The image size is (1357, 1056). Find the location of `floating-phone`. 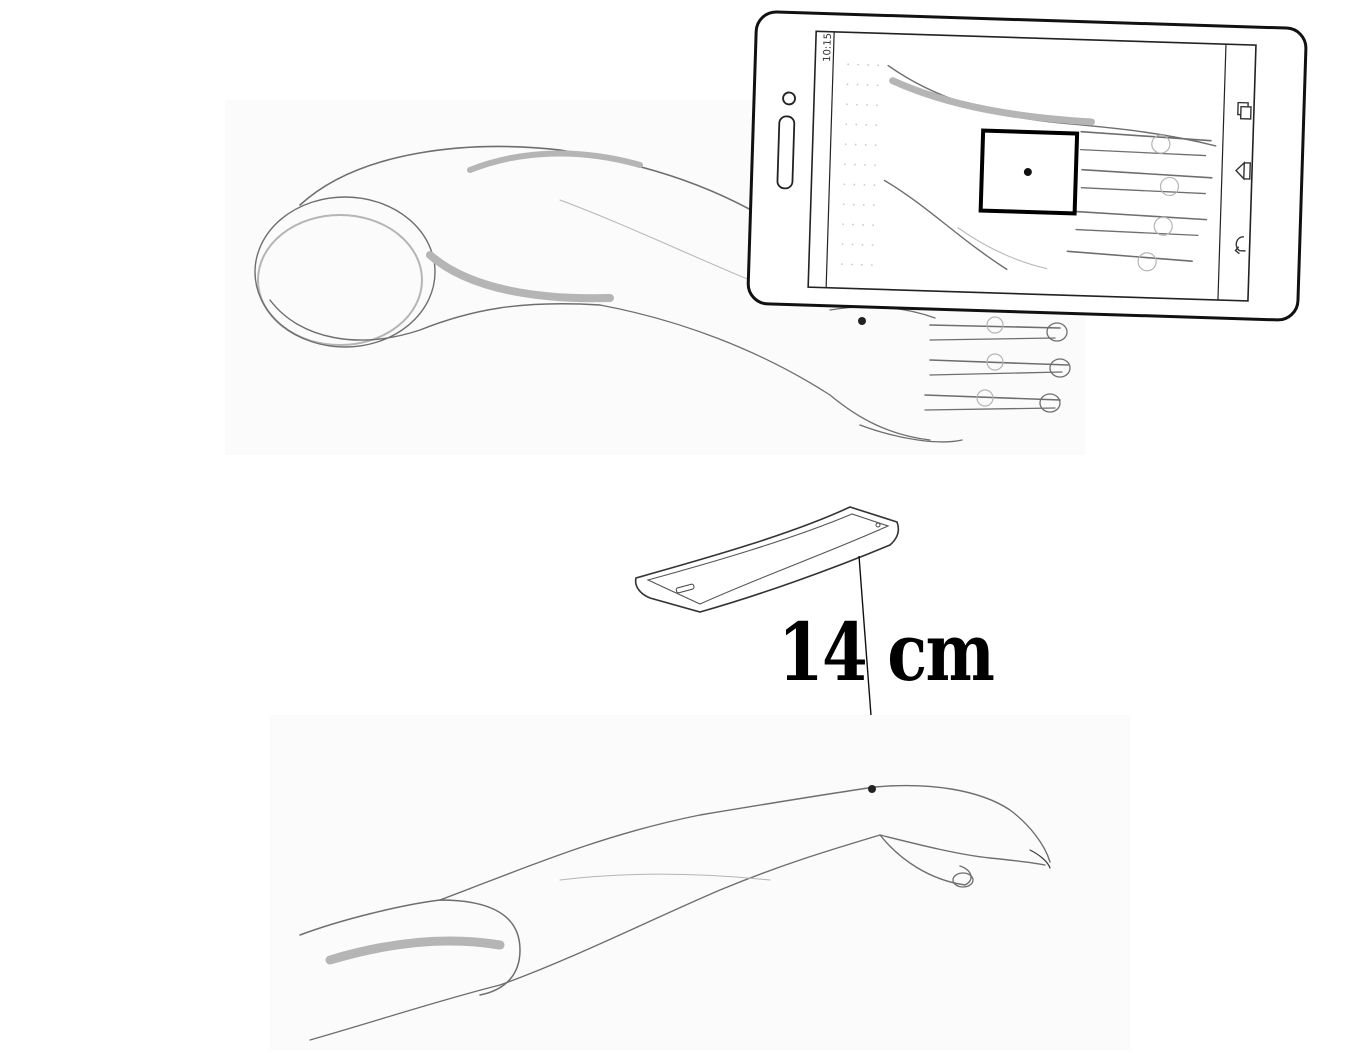

floating-phone is located at coordinates (767, 559).